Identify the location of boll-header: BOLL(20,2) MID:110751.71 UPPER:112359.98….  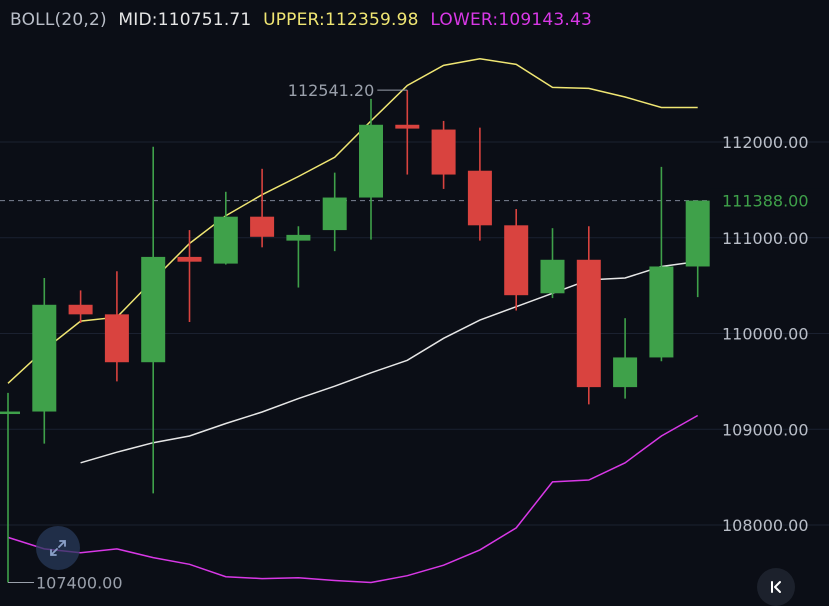
(304, 20).